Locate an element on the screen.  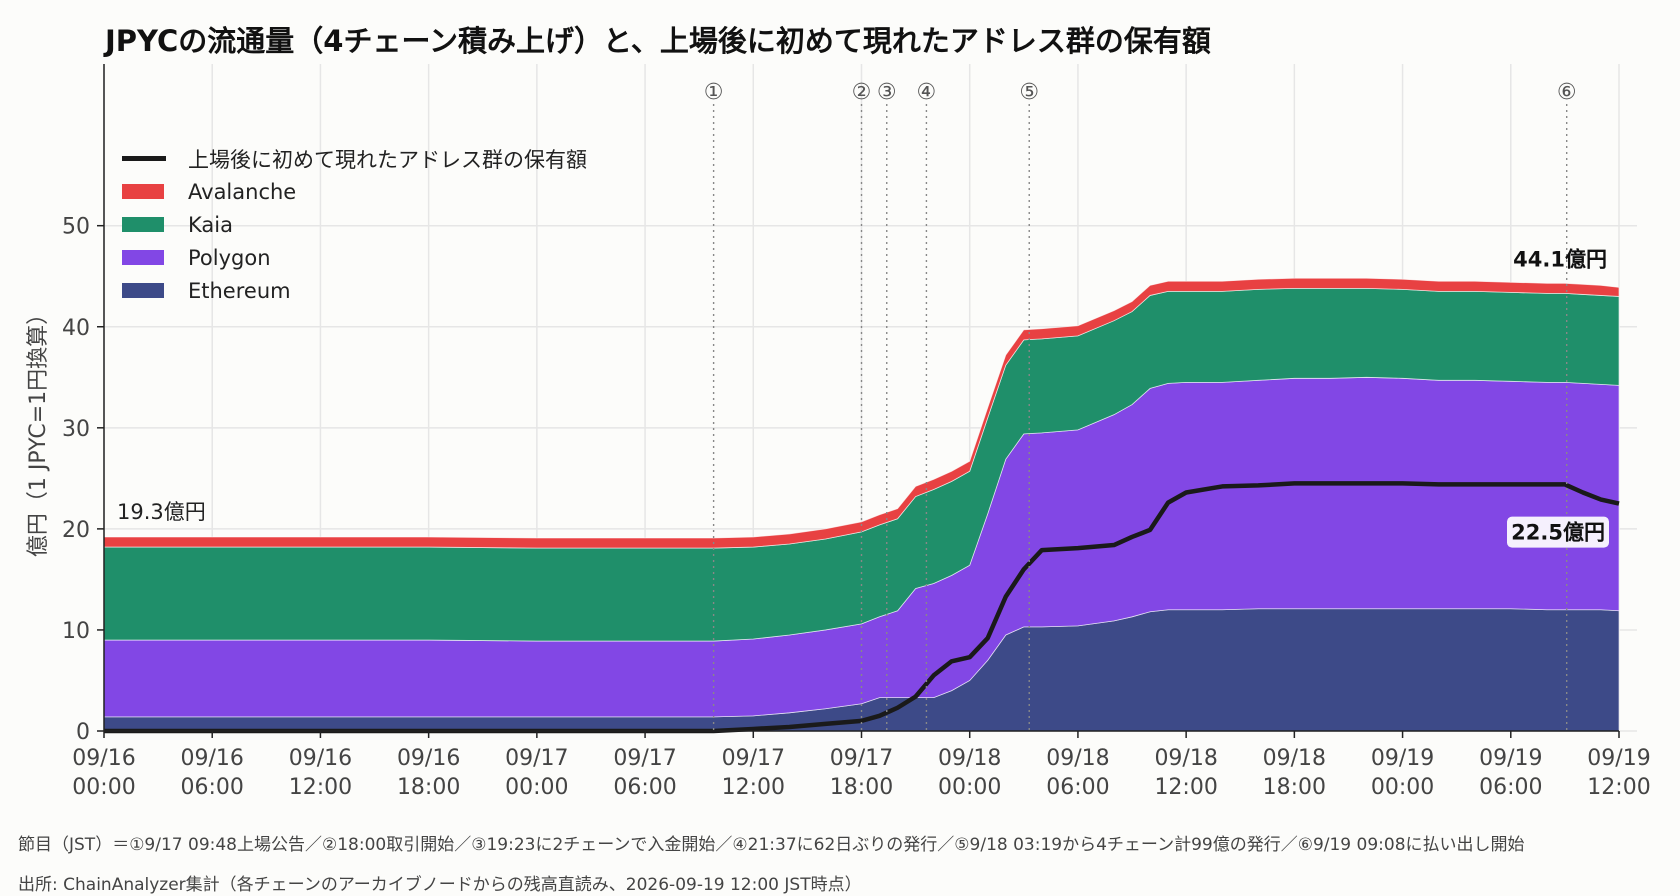
legend-label-kaia: Kaia is located at coordinates (210, 224).